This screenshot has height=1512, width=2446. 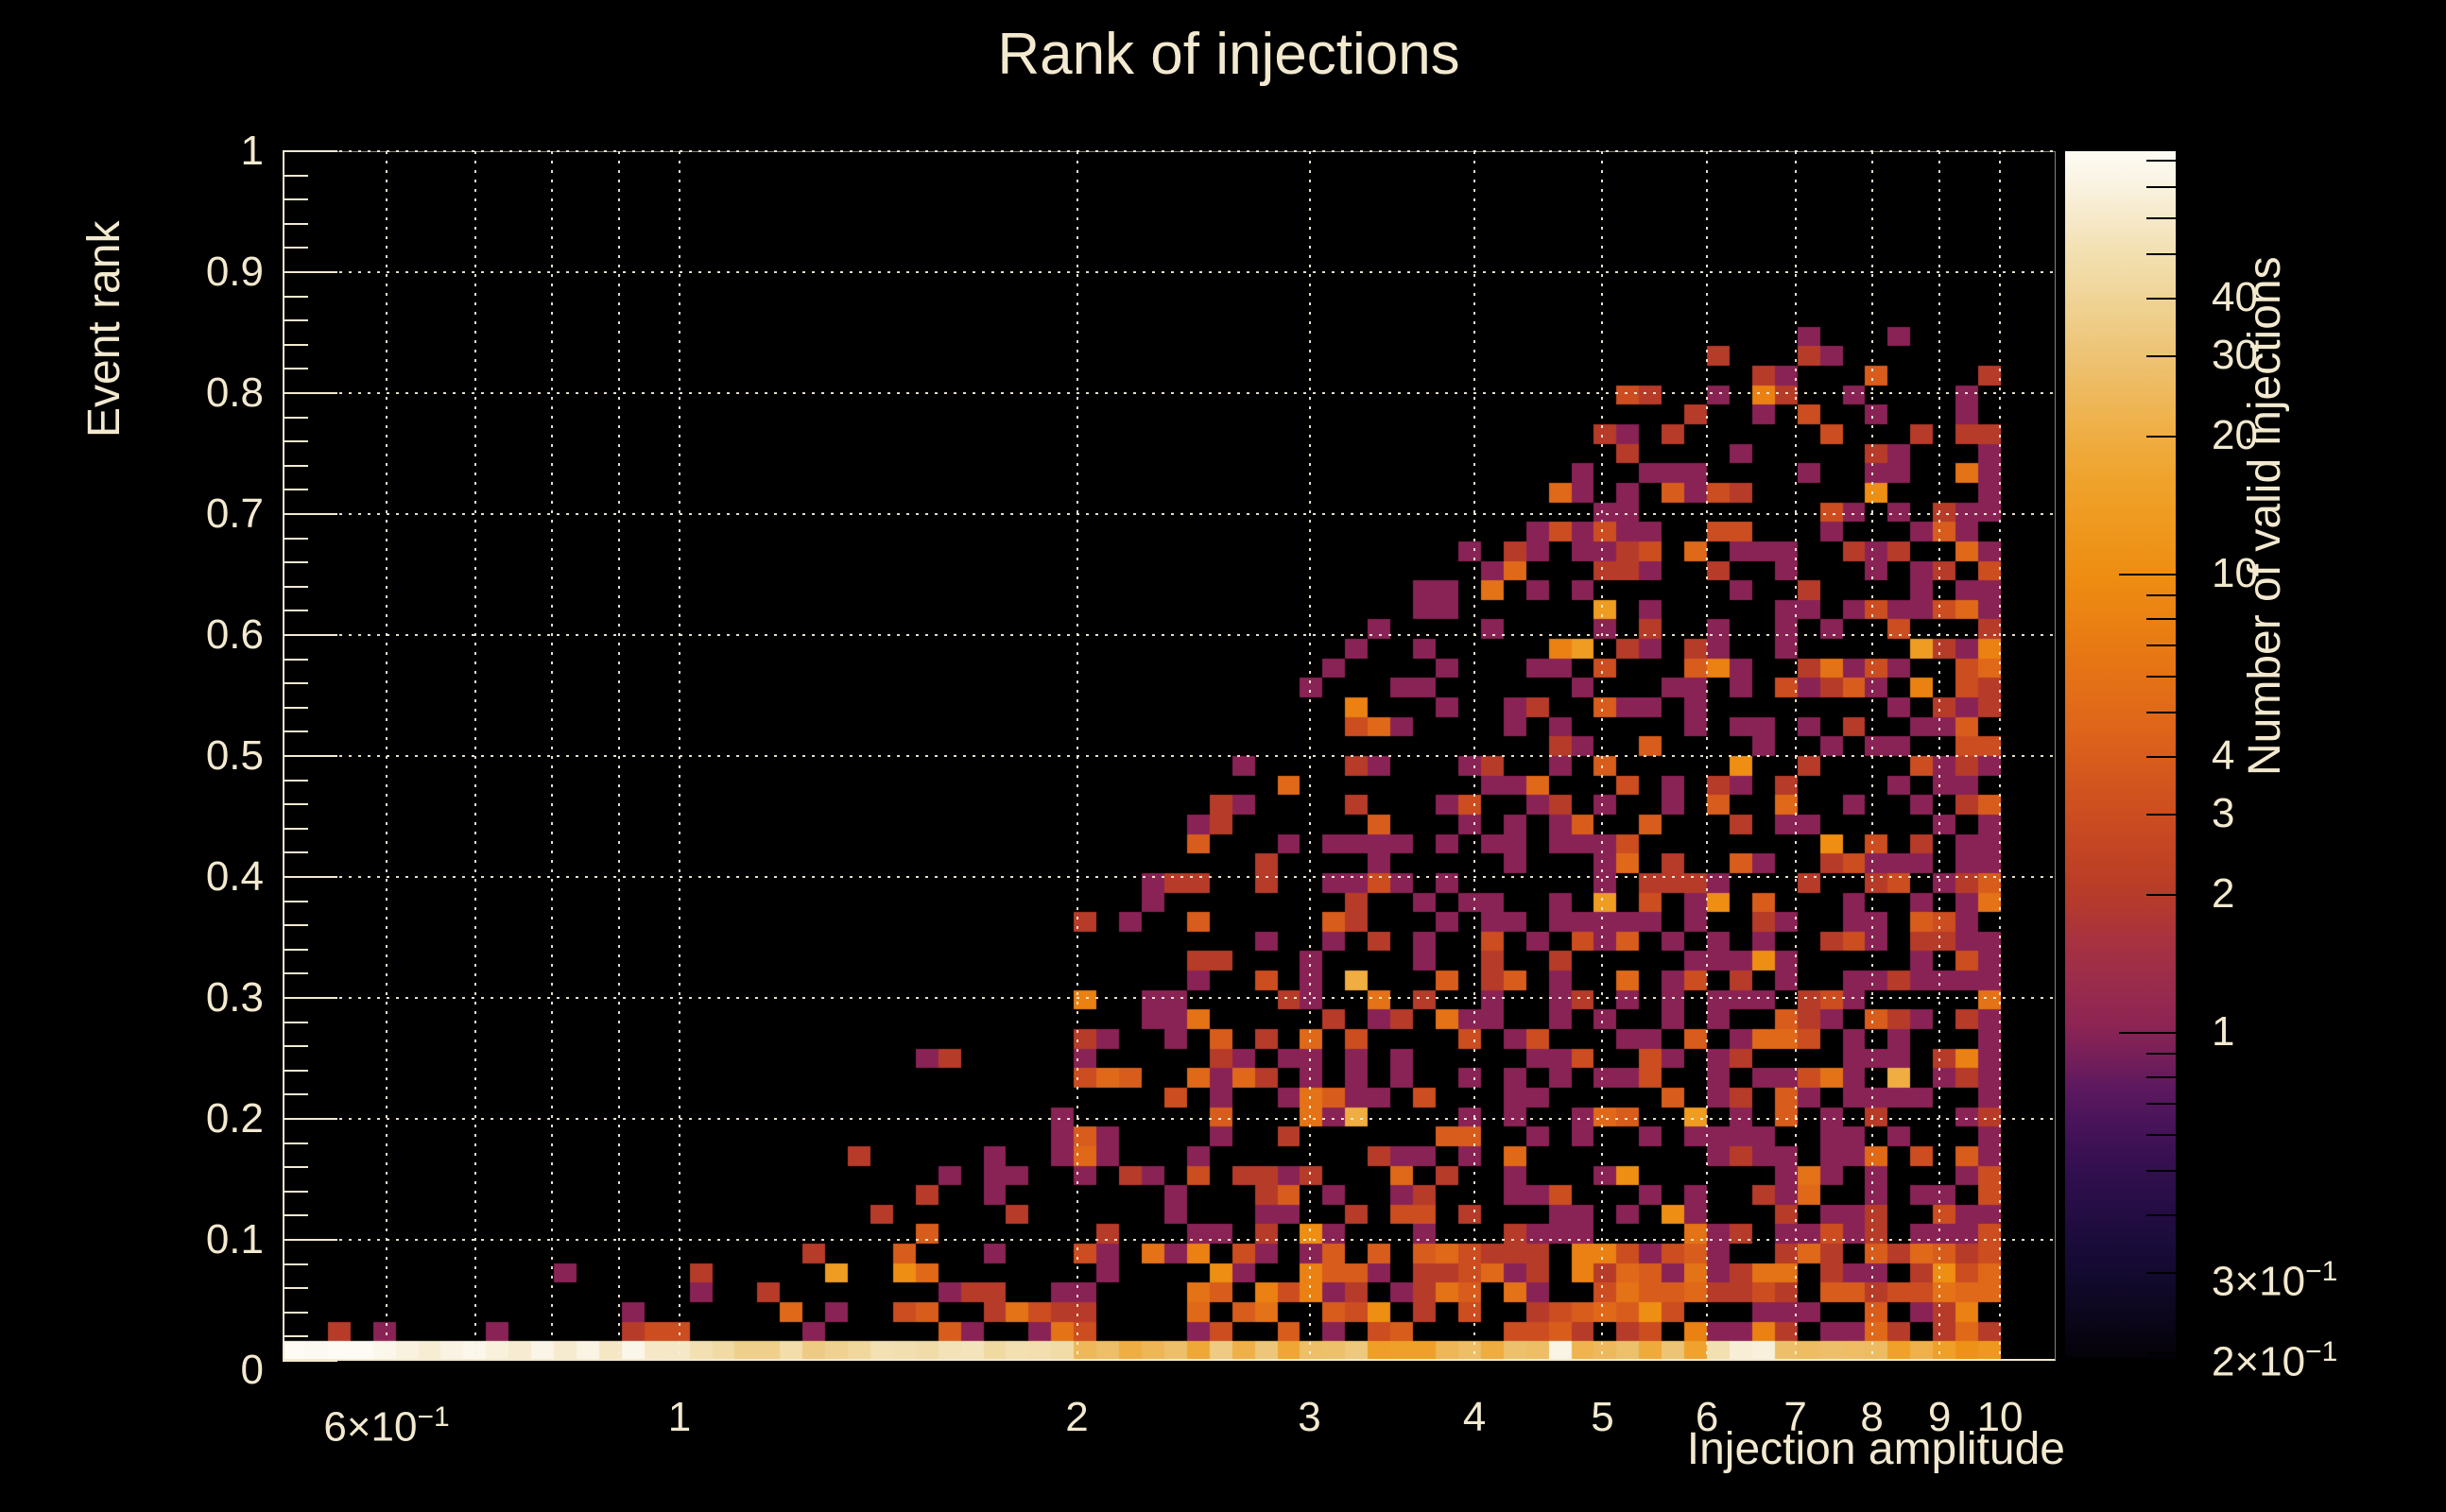 What do you see at coordinates (235, 634) in the screenshot?
I see `y-tick-label: 0.6` at bounding box center [235, 634].